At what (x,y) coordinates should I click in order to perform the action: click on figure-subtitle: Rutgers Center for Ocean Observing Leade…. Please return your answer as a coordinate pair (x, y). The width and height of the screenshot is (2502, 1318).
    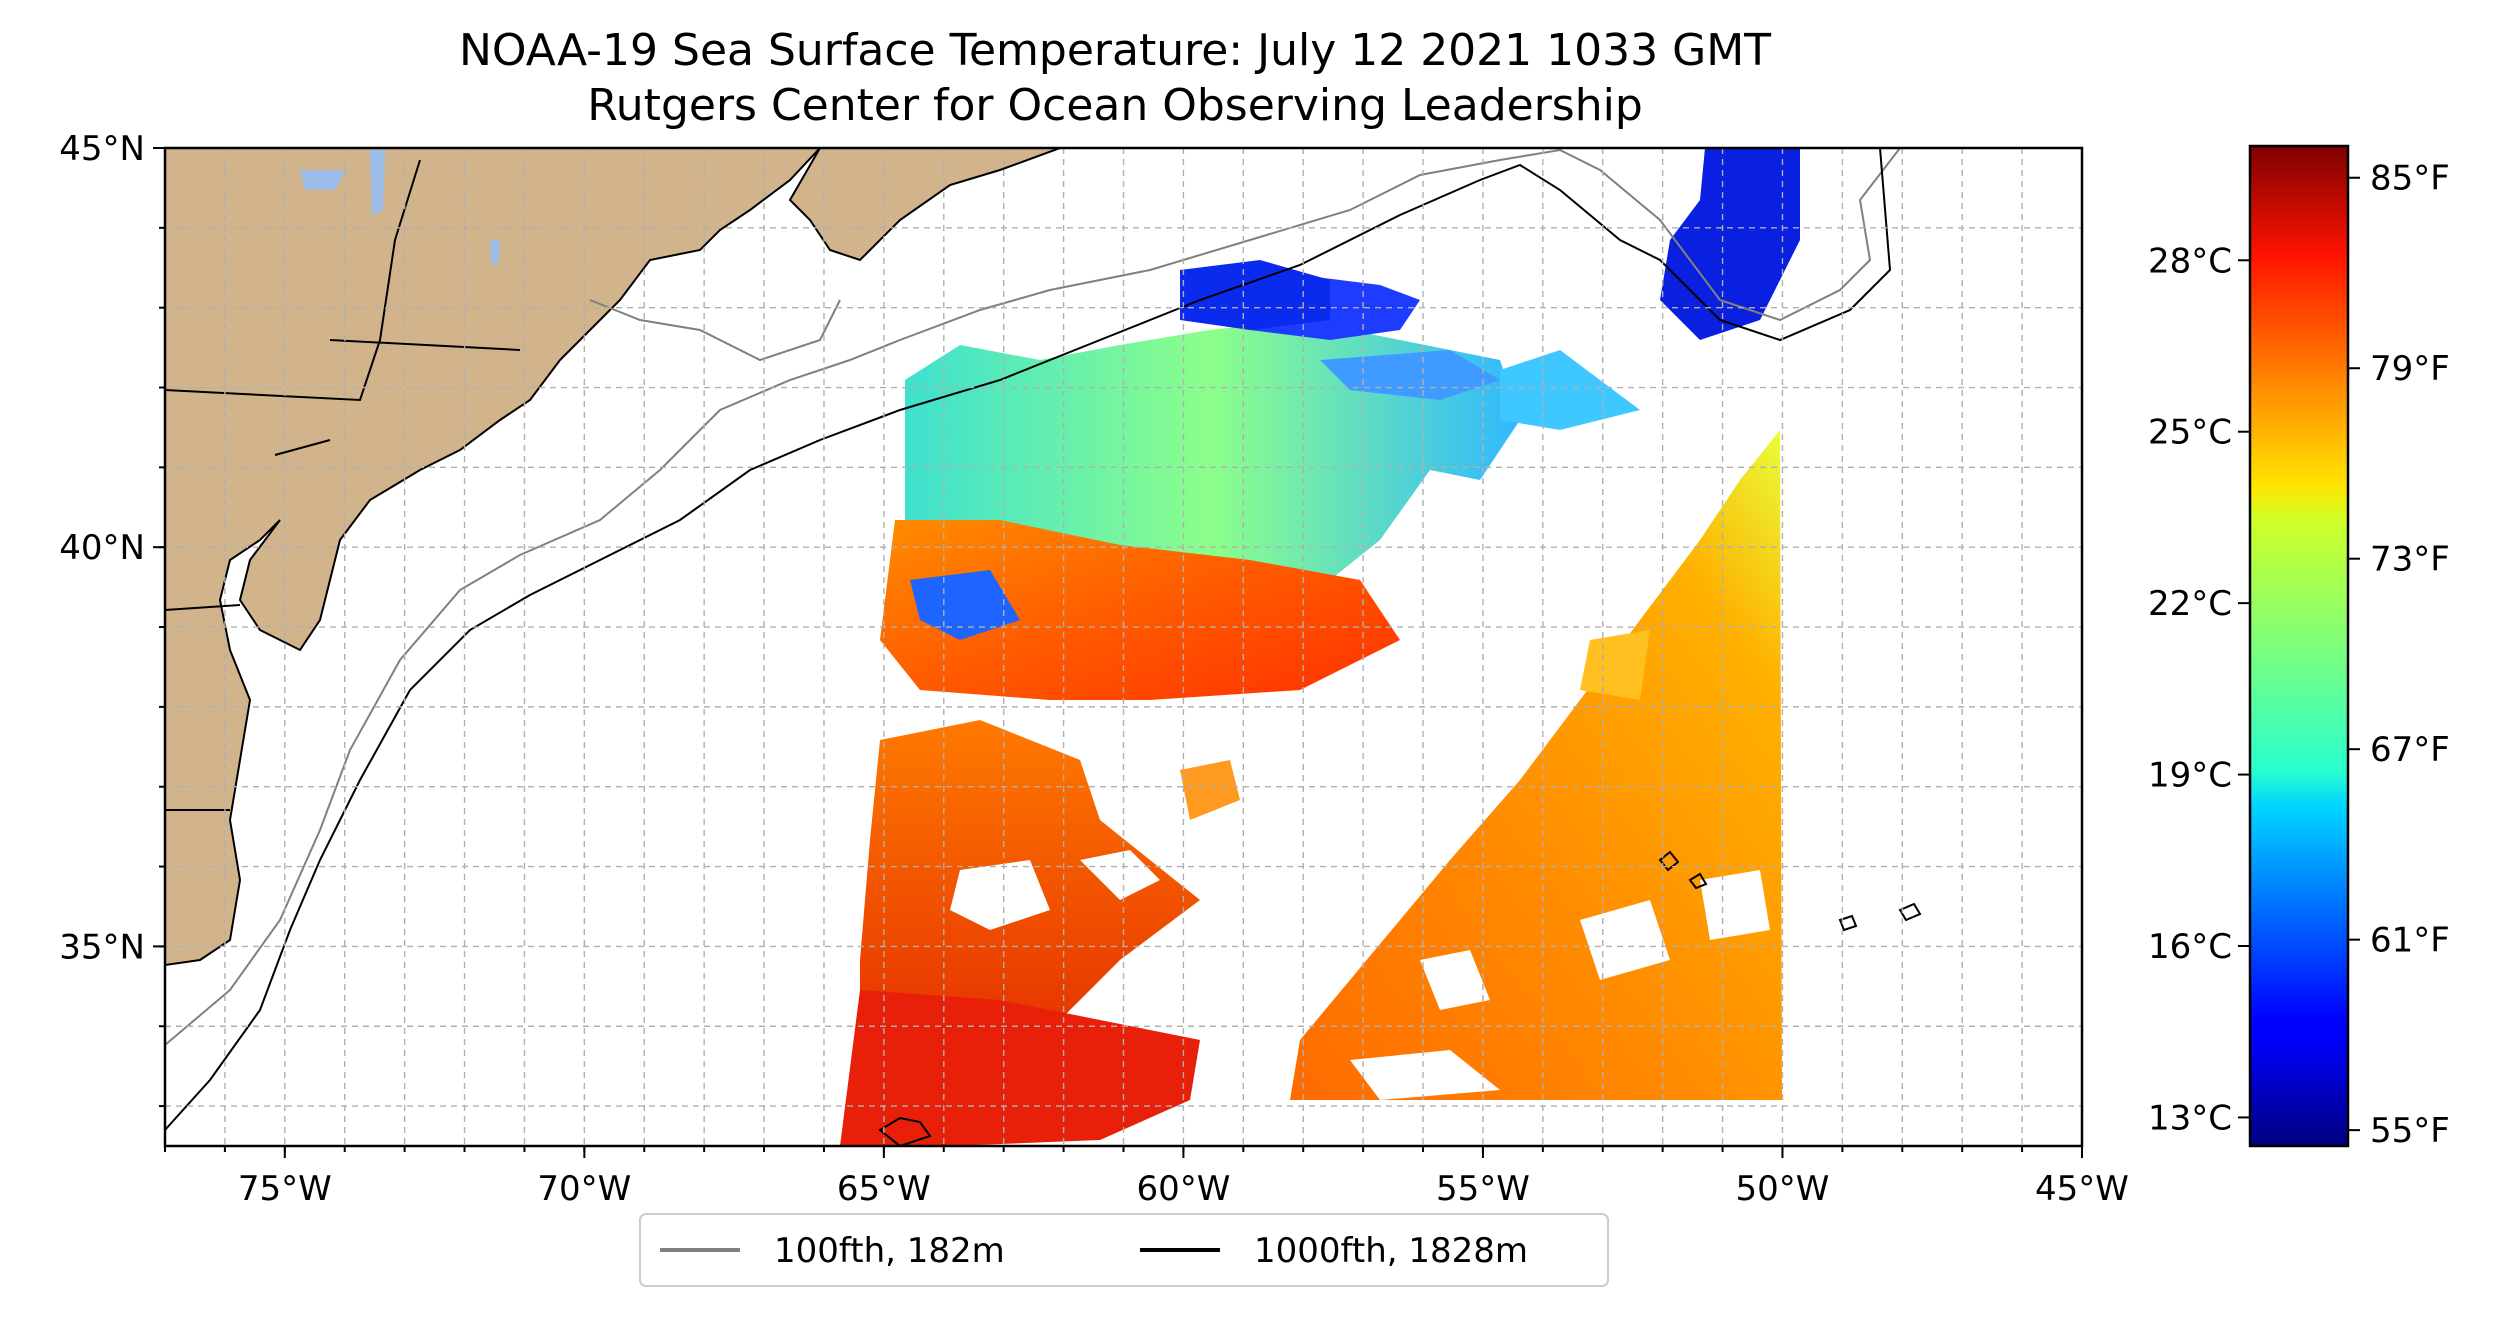
    Looking at the image, I should click on (1115, 105).